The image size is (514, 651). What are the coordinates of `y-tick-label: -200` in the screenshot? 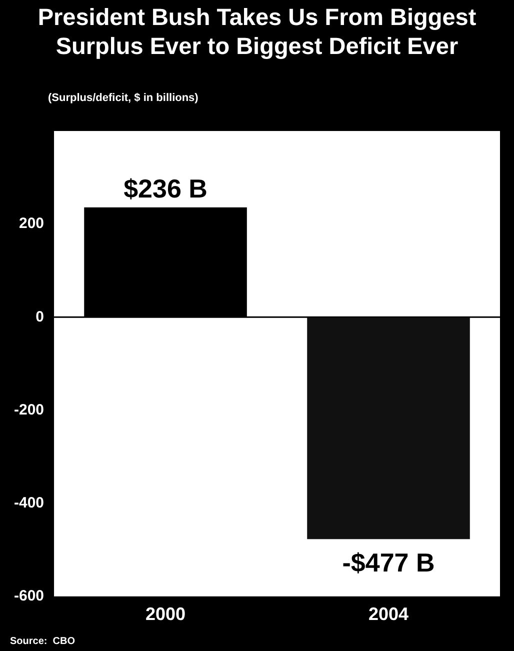 It's located at (29, 409).